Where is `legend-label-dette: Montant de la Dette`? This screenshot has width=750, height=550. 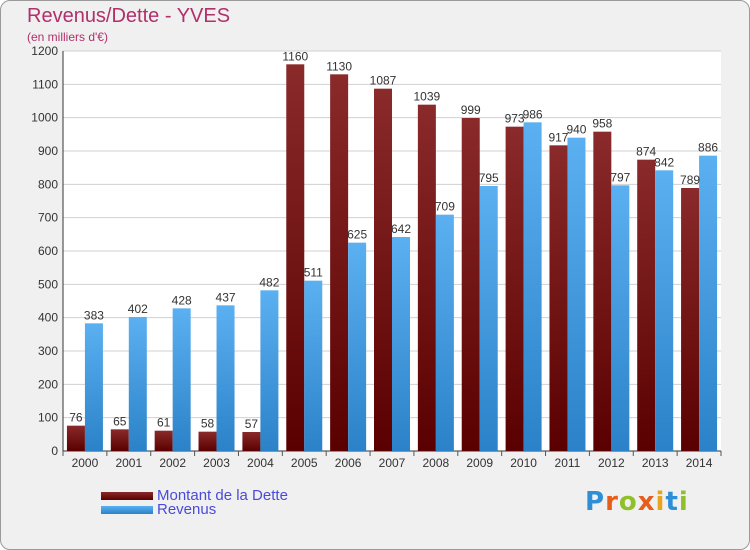 legend-label-dette: Montant de la Dette is located at coordinates (222, 495).